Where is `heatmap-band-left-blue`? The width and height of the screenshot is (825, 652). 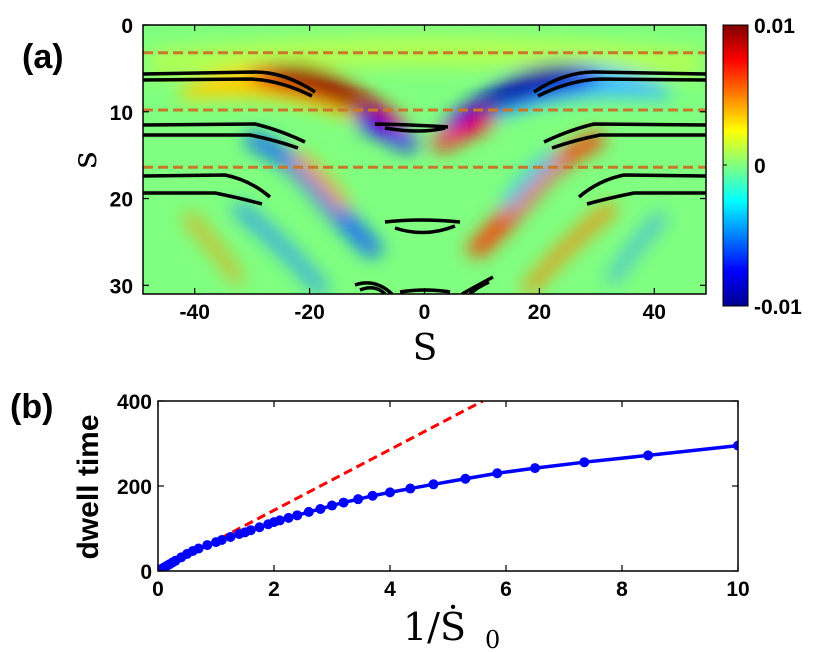
heatmap-band-left-blue is located at coordinates (315, 194).